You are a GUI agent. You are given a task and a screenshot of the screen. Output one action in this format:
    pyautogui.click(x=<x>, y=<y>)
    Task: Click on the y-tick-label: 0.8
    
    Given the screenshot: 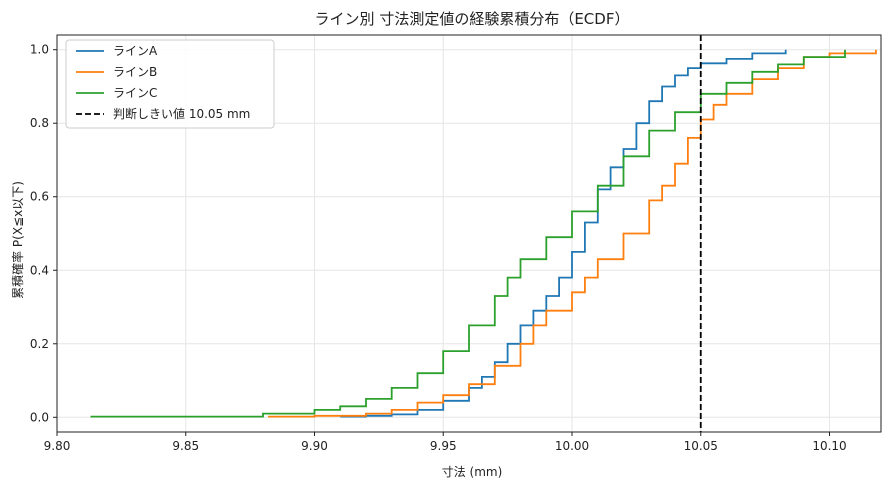 What is the action you would take?
    pyautogui.click(x=39, y=123)
    